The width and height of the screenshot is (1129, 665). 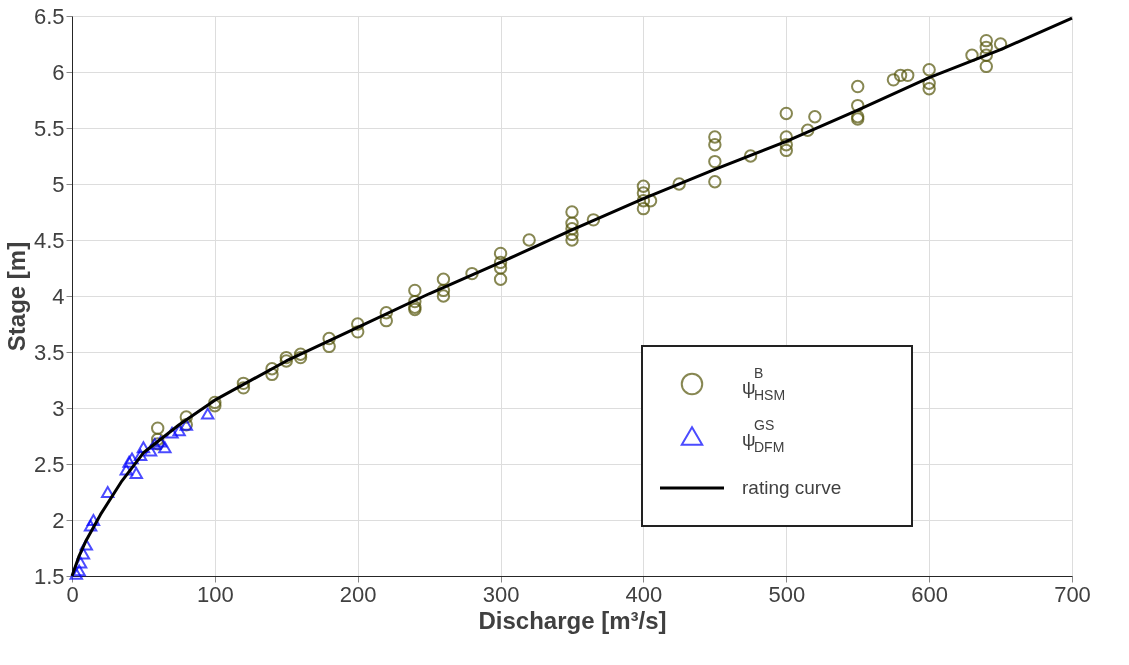 What do you see at coordinates (572, 620) in the screenshot?
I see `x-axis-title: Discharge [m³/s]` at bounding box center [572, 620].